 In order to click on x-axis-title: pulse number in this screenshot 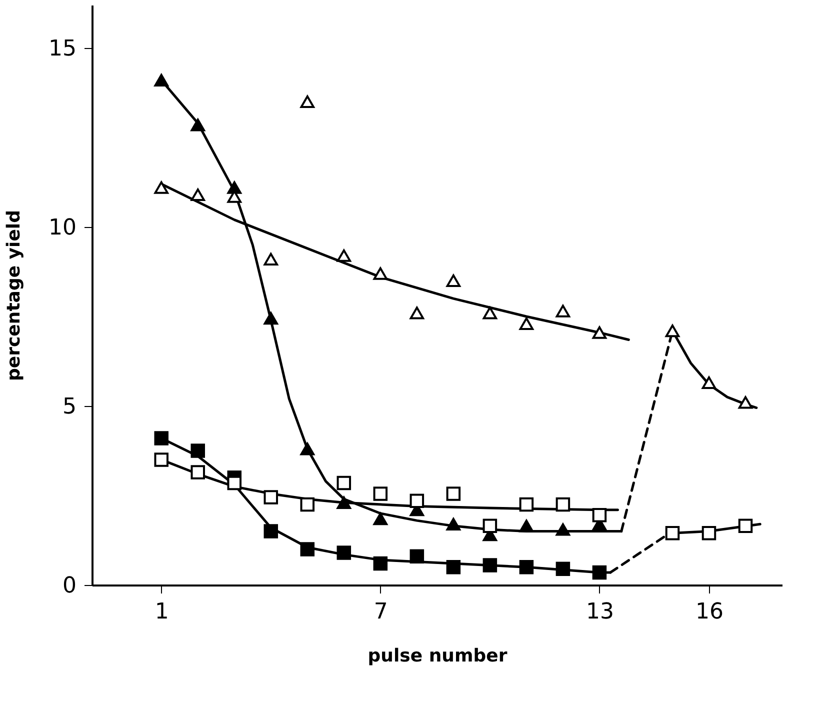, I will do `click(438, 656)`.